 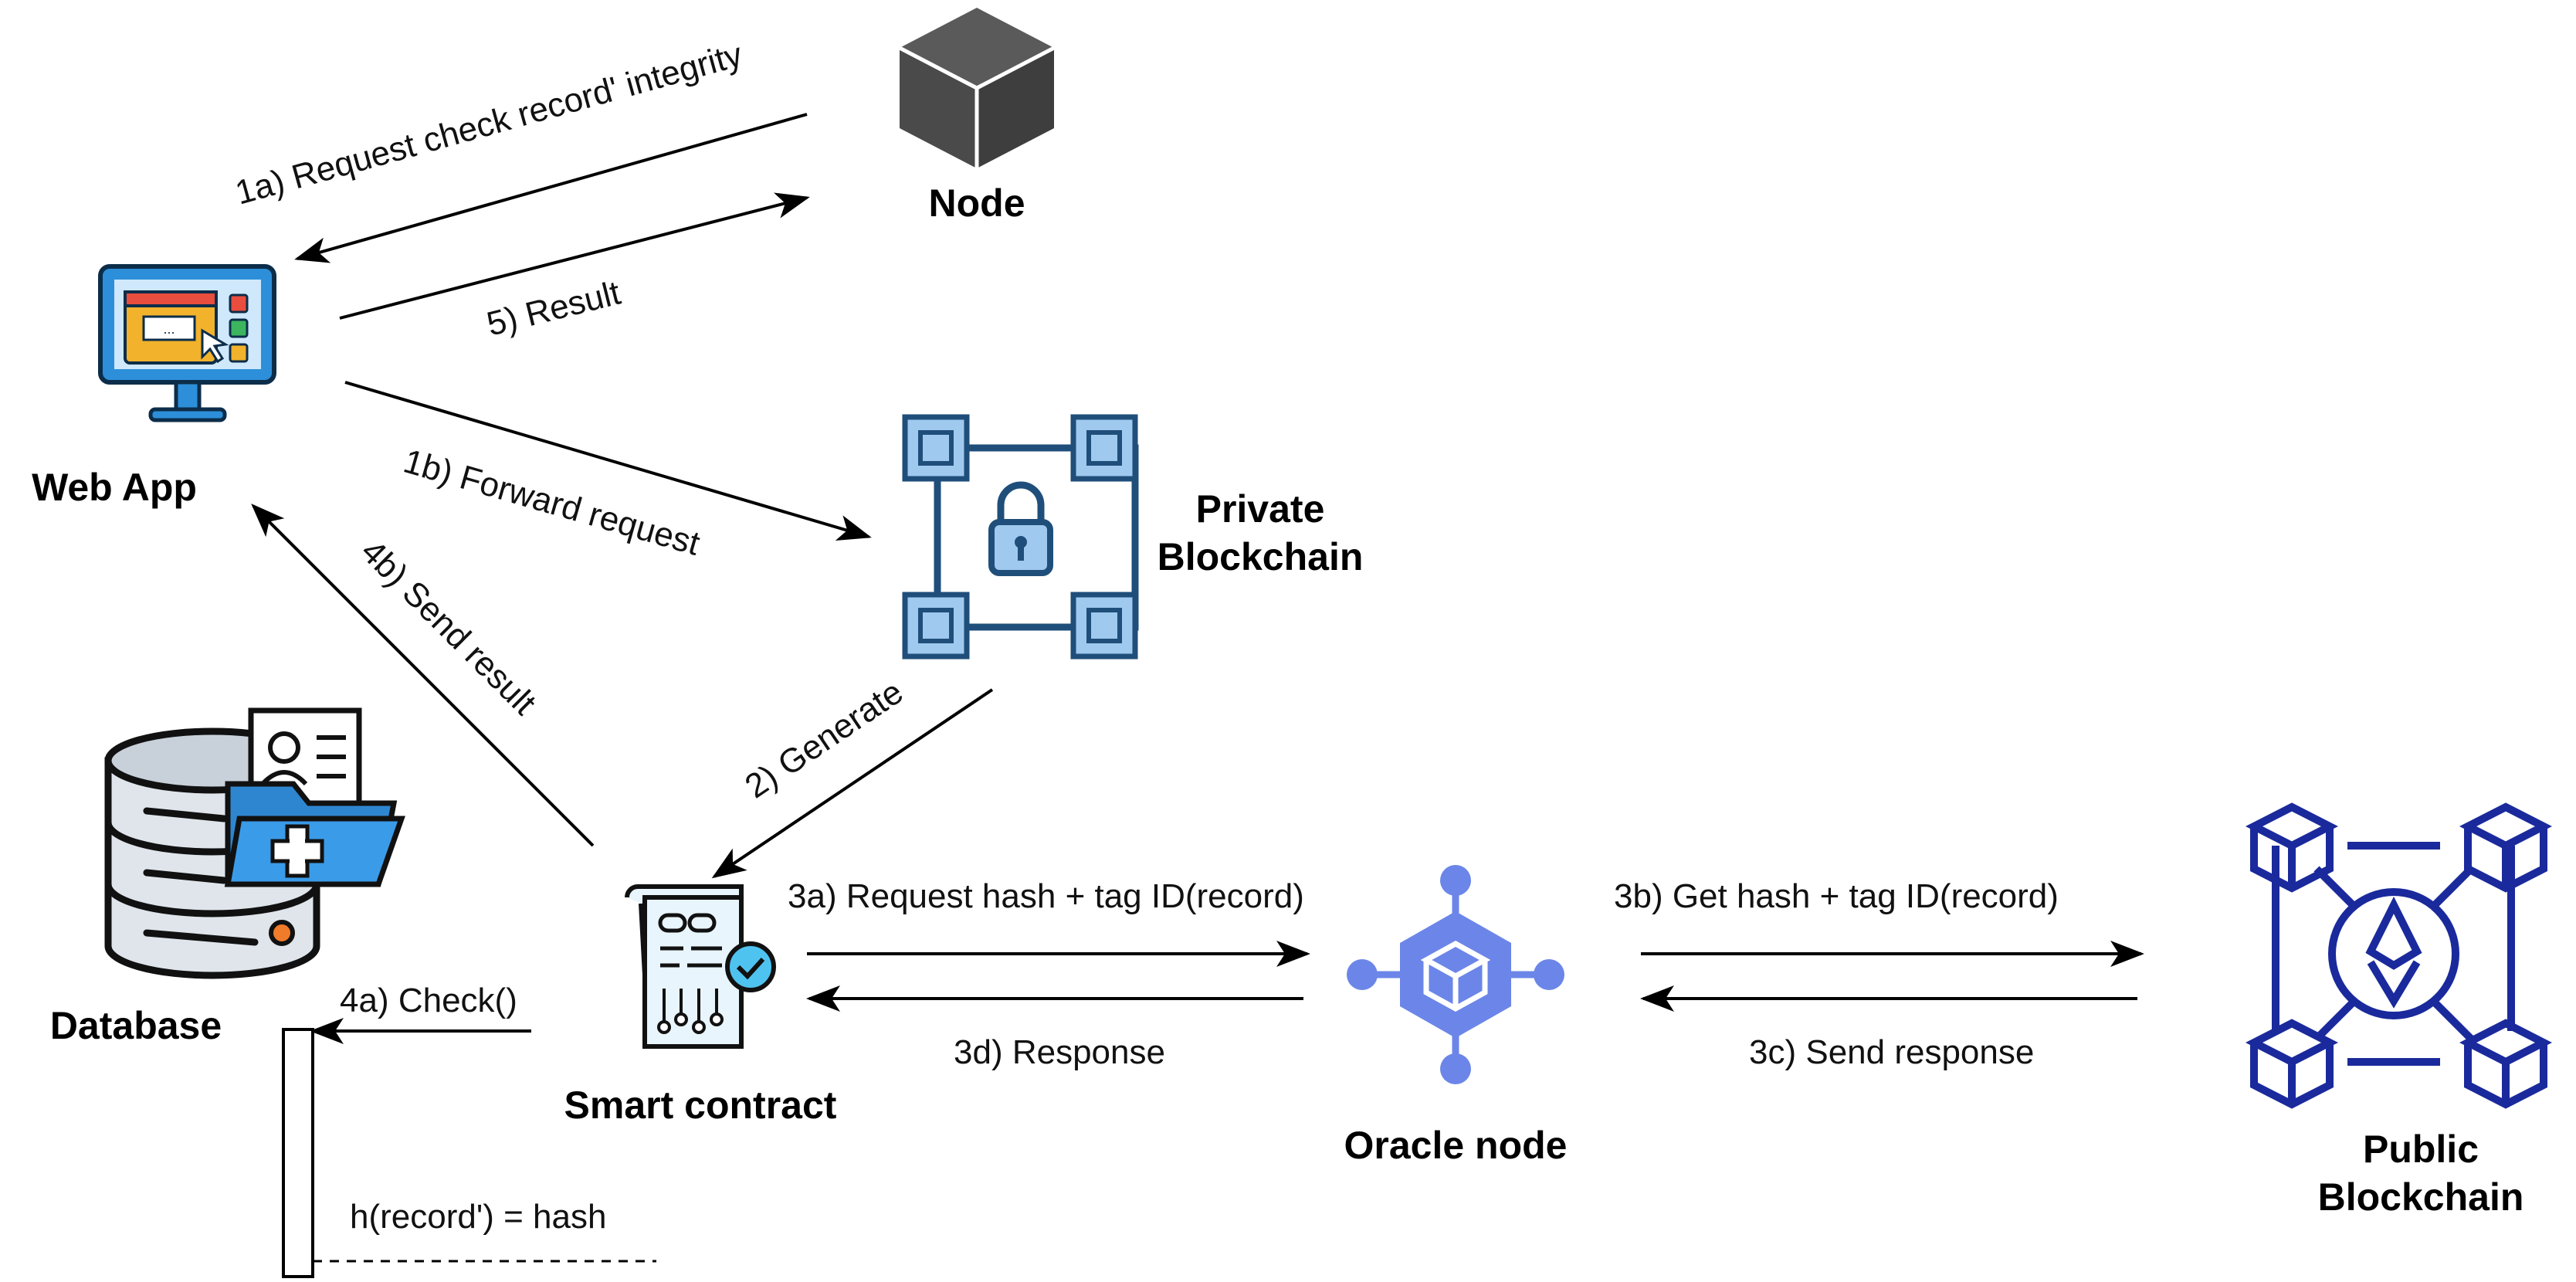 I want to click on label-3c: 3c) Send response, so click(x=1891, y=1052).